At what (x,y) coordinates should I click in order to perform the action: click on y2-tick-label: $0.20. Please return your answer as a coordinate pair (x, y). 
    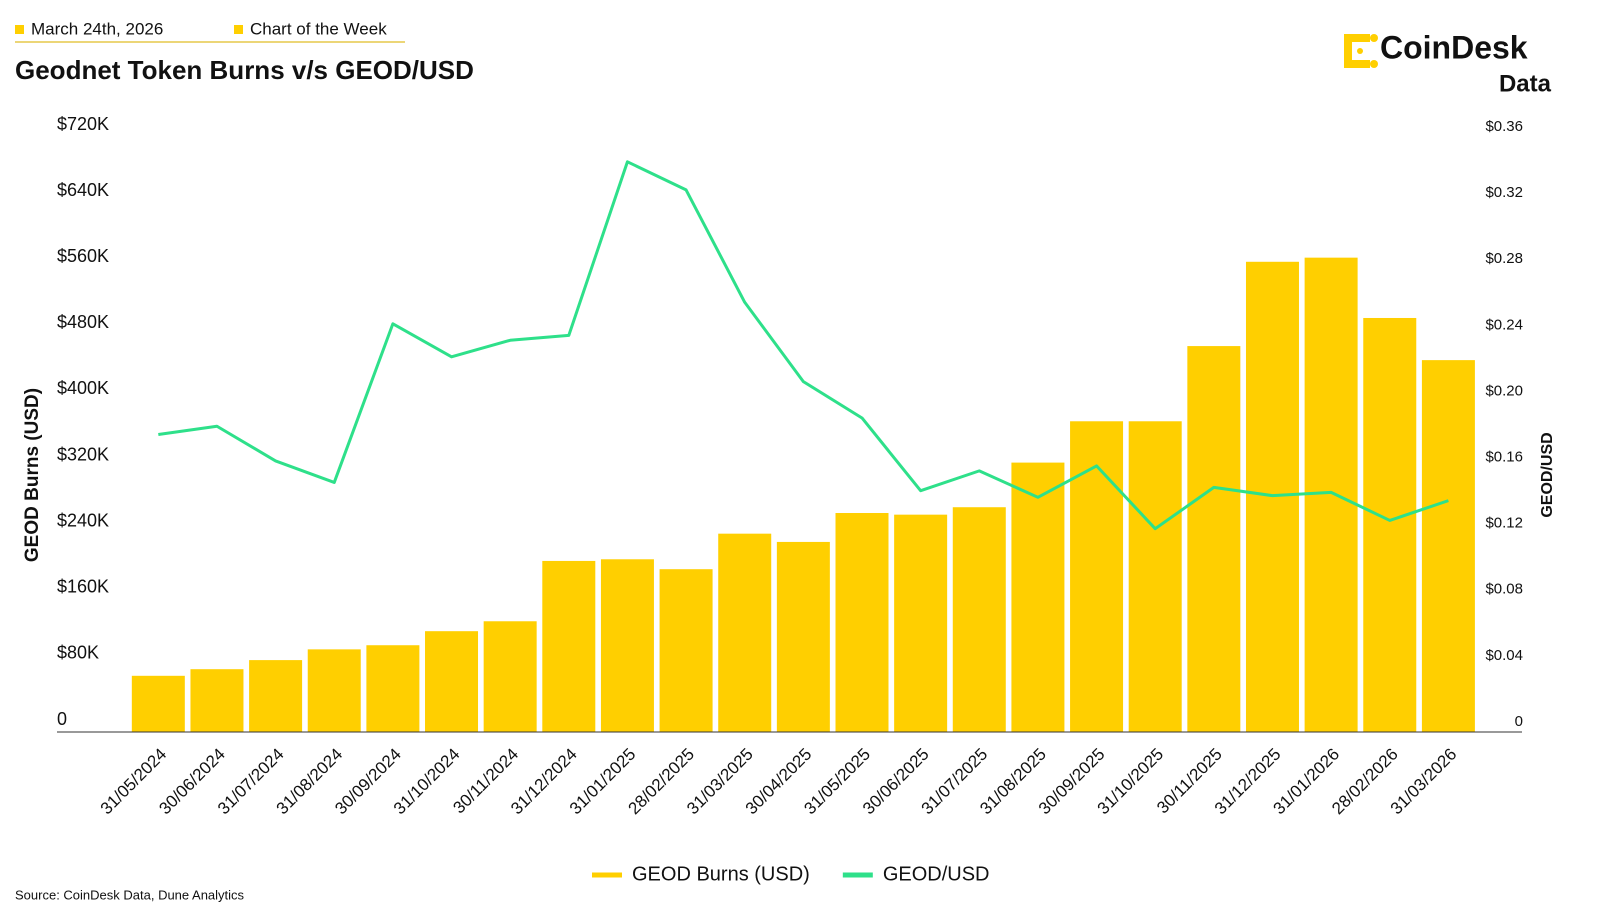
    Looking at the image, I should click on (1504, 390).